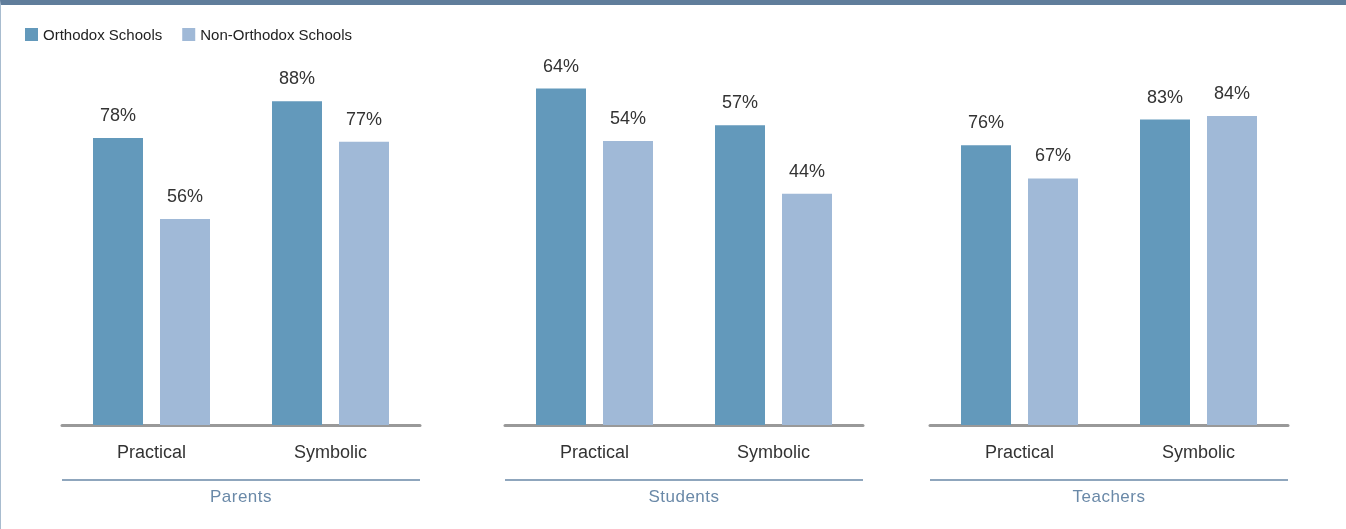 Image resolution: width=1346 pixels, height=529 pixels. Describe the element at coordinates (1165, 96) in the screenshot. I see `data-label: 83%` at that location.